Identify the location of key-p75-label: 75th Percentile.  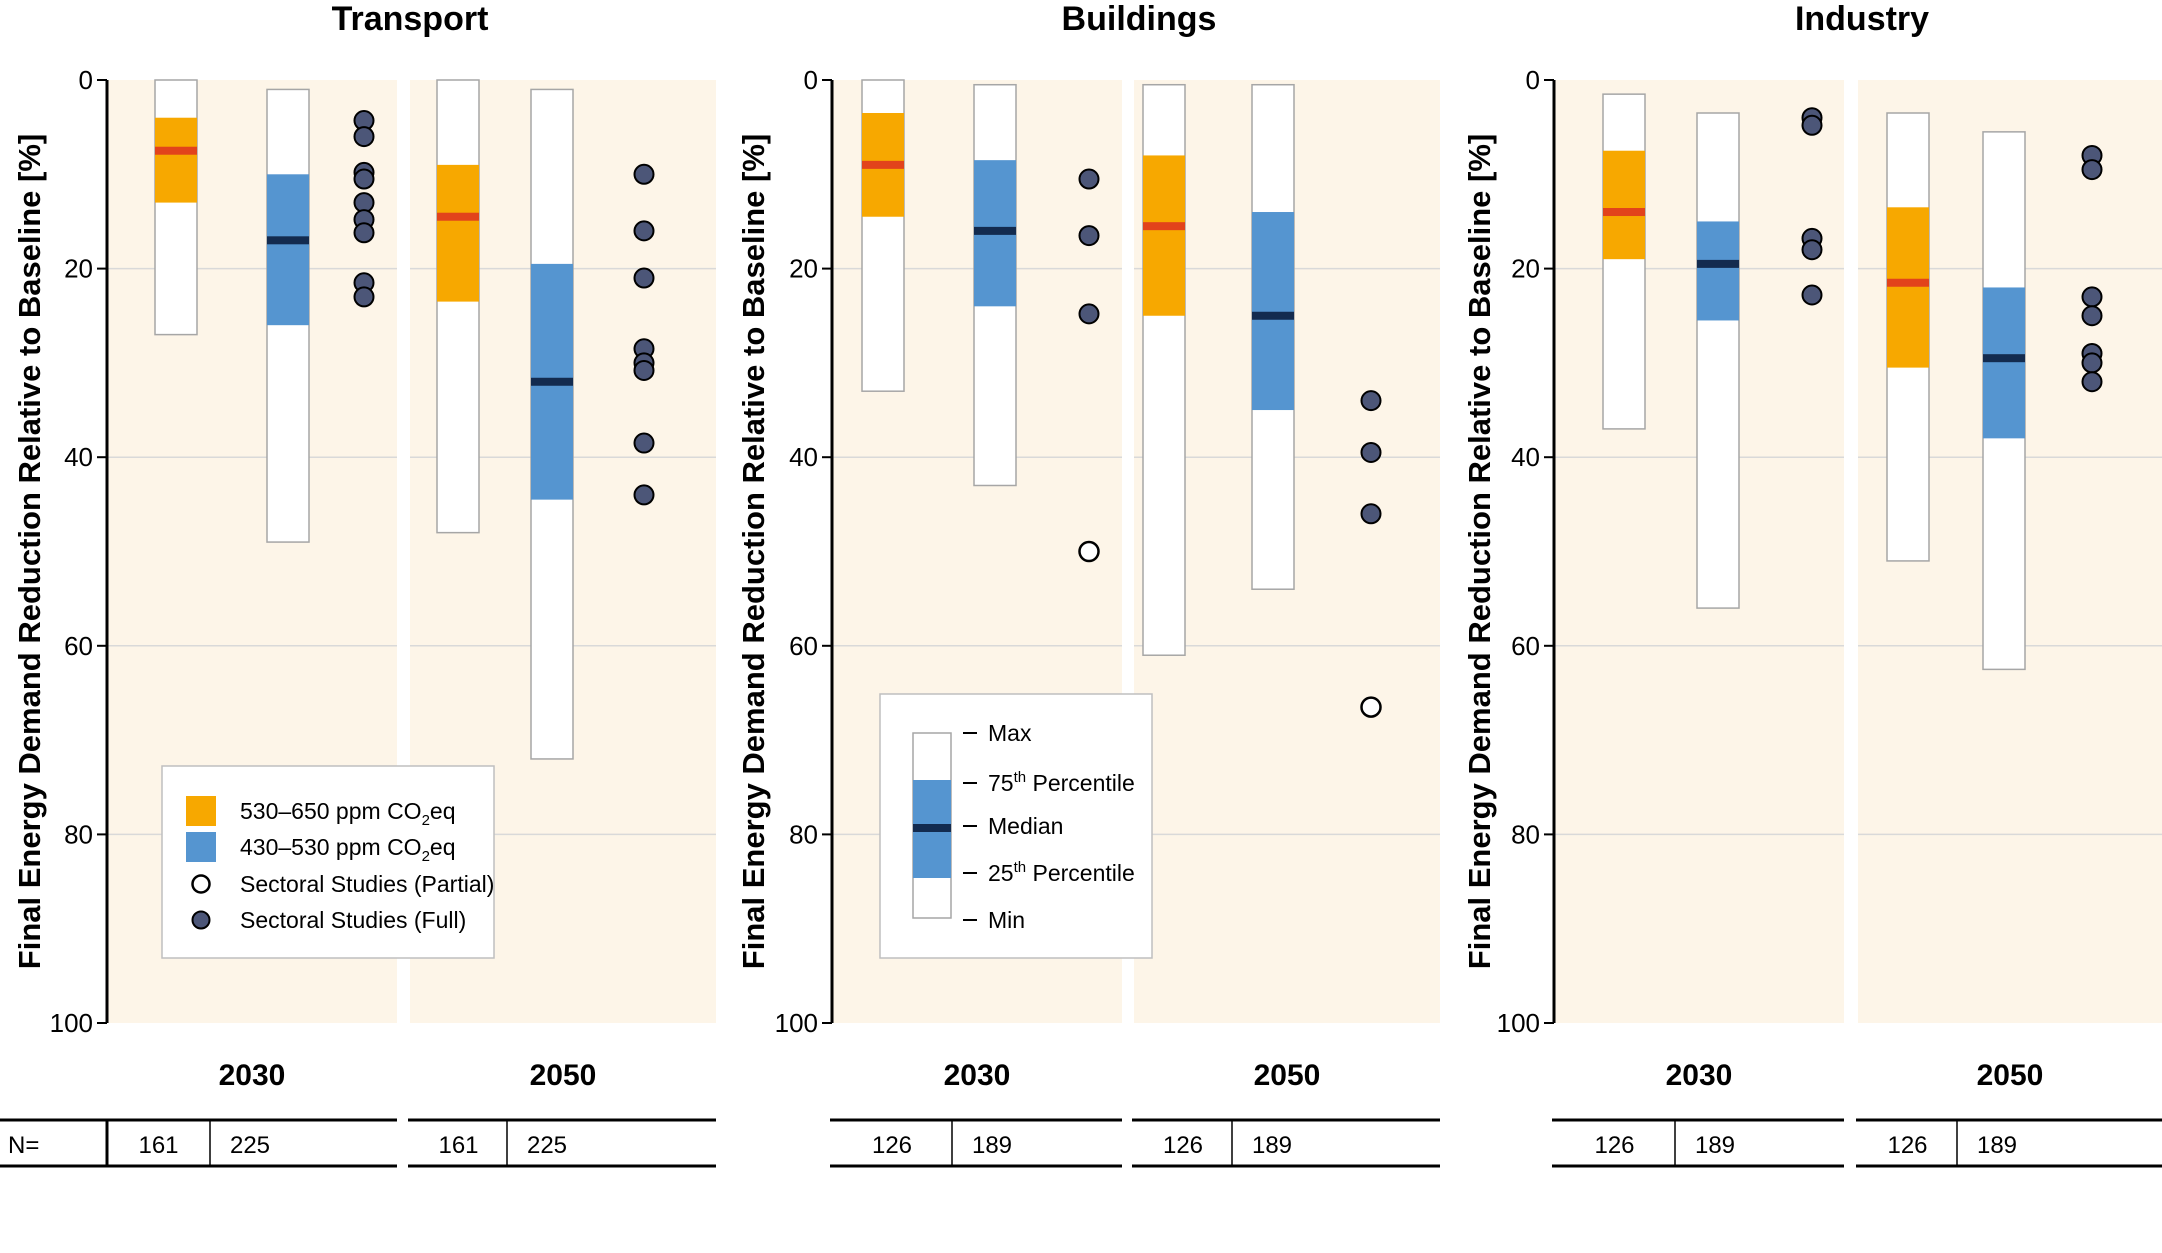
(1061, 782).